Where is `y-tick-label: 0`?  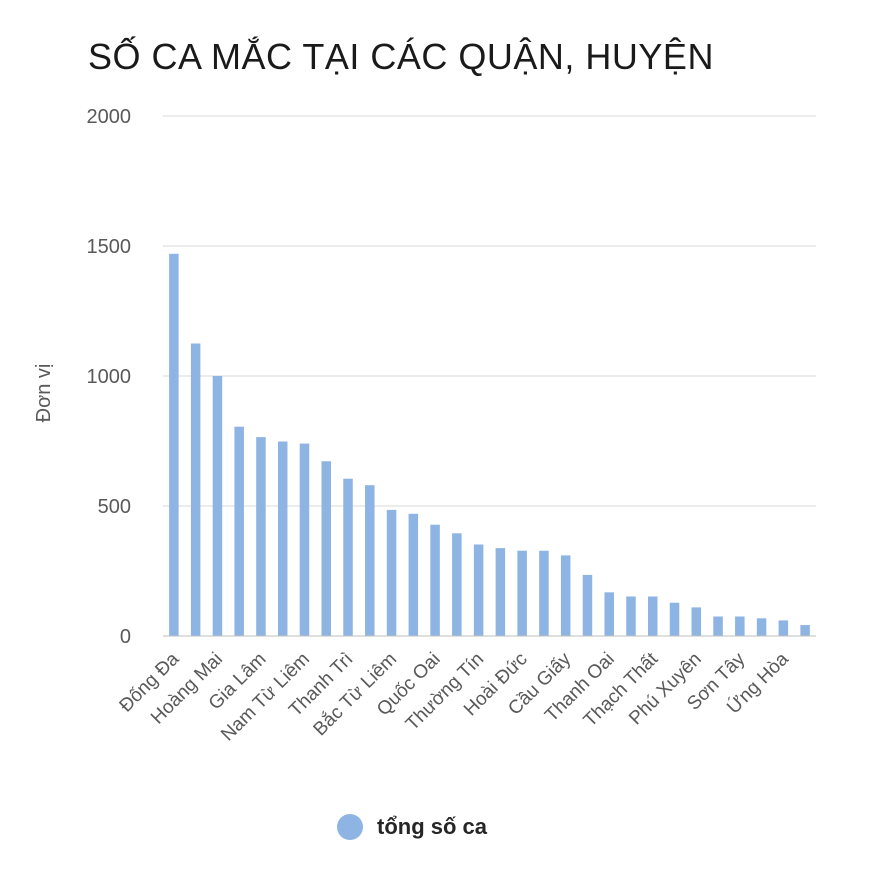 y-tick-label: 0 is located at coordinates (125, 637).